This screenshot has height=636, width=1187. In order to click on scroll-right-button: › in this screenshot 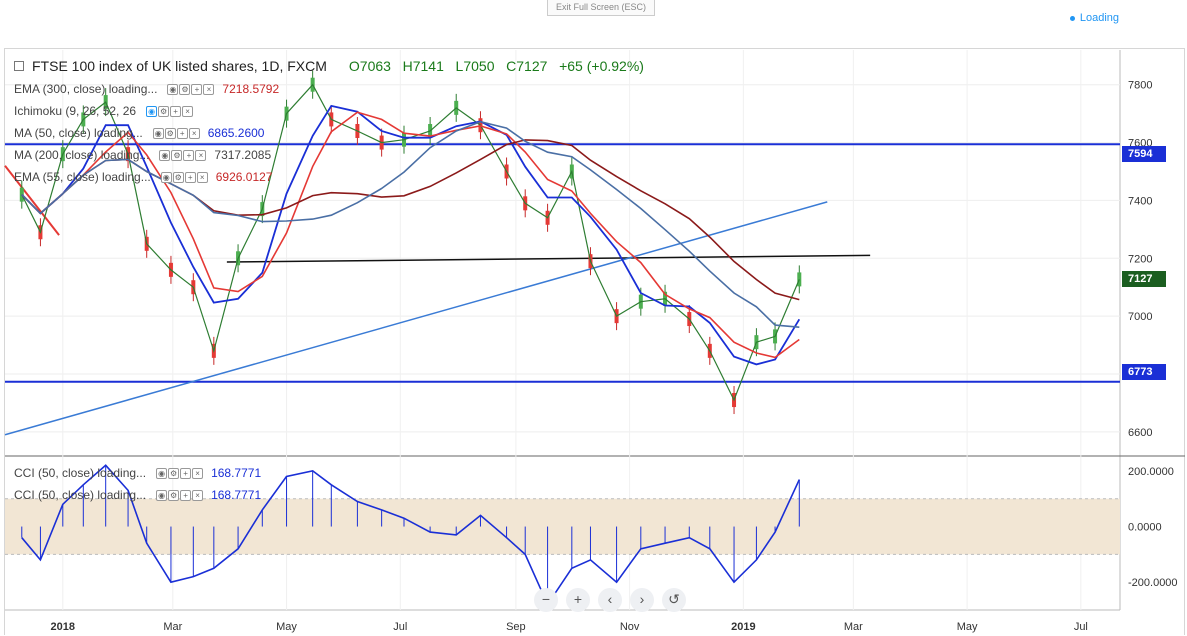, I will do `click(642, 600)`.